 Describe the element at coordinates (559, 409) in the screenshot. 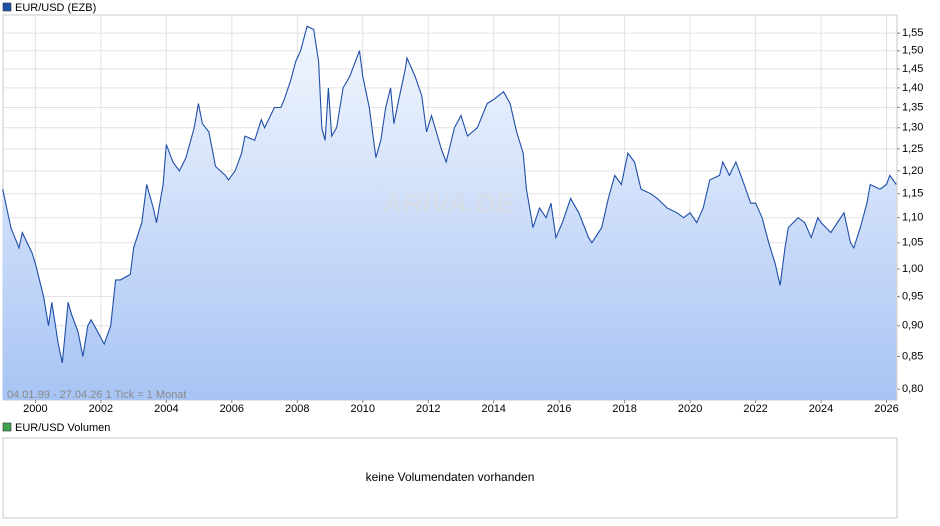

I see `x-tick-label: 2016` at that location.